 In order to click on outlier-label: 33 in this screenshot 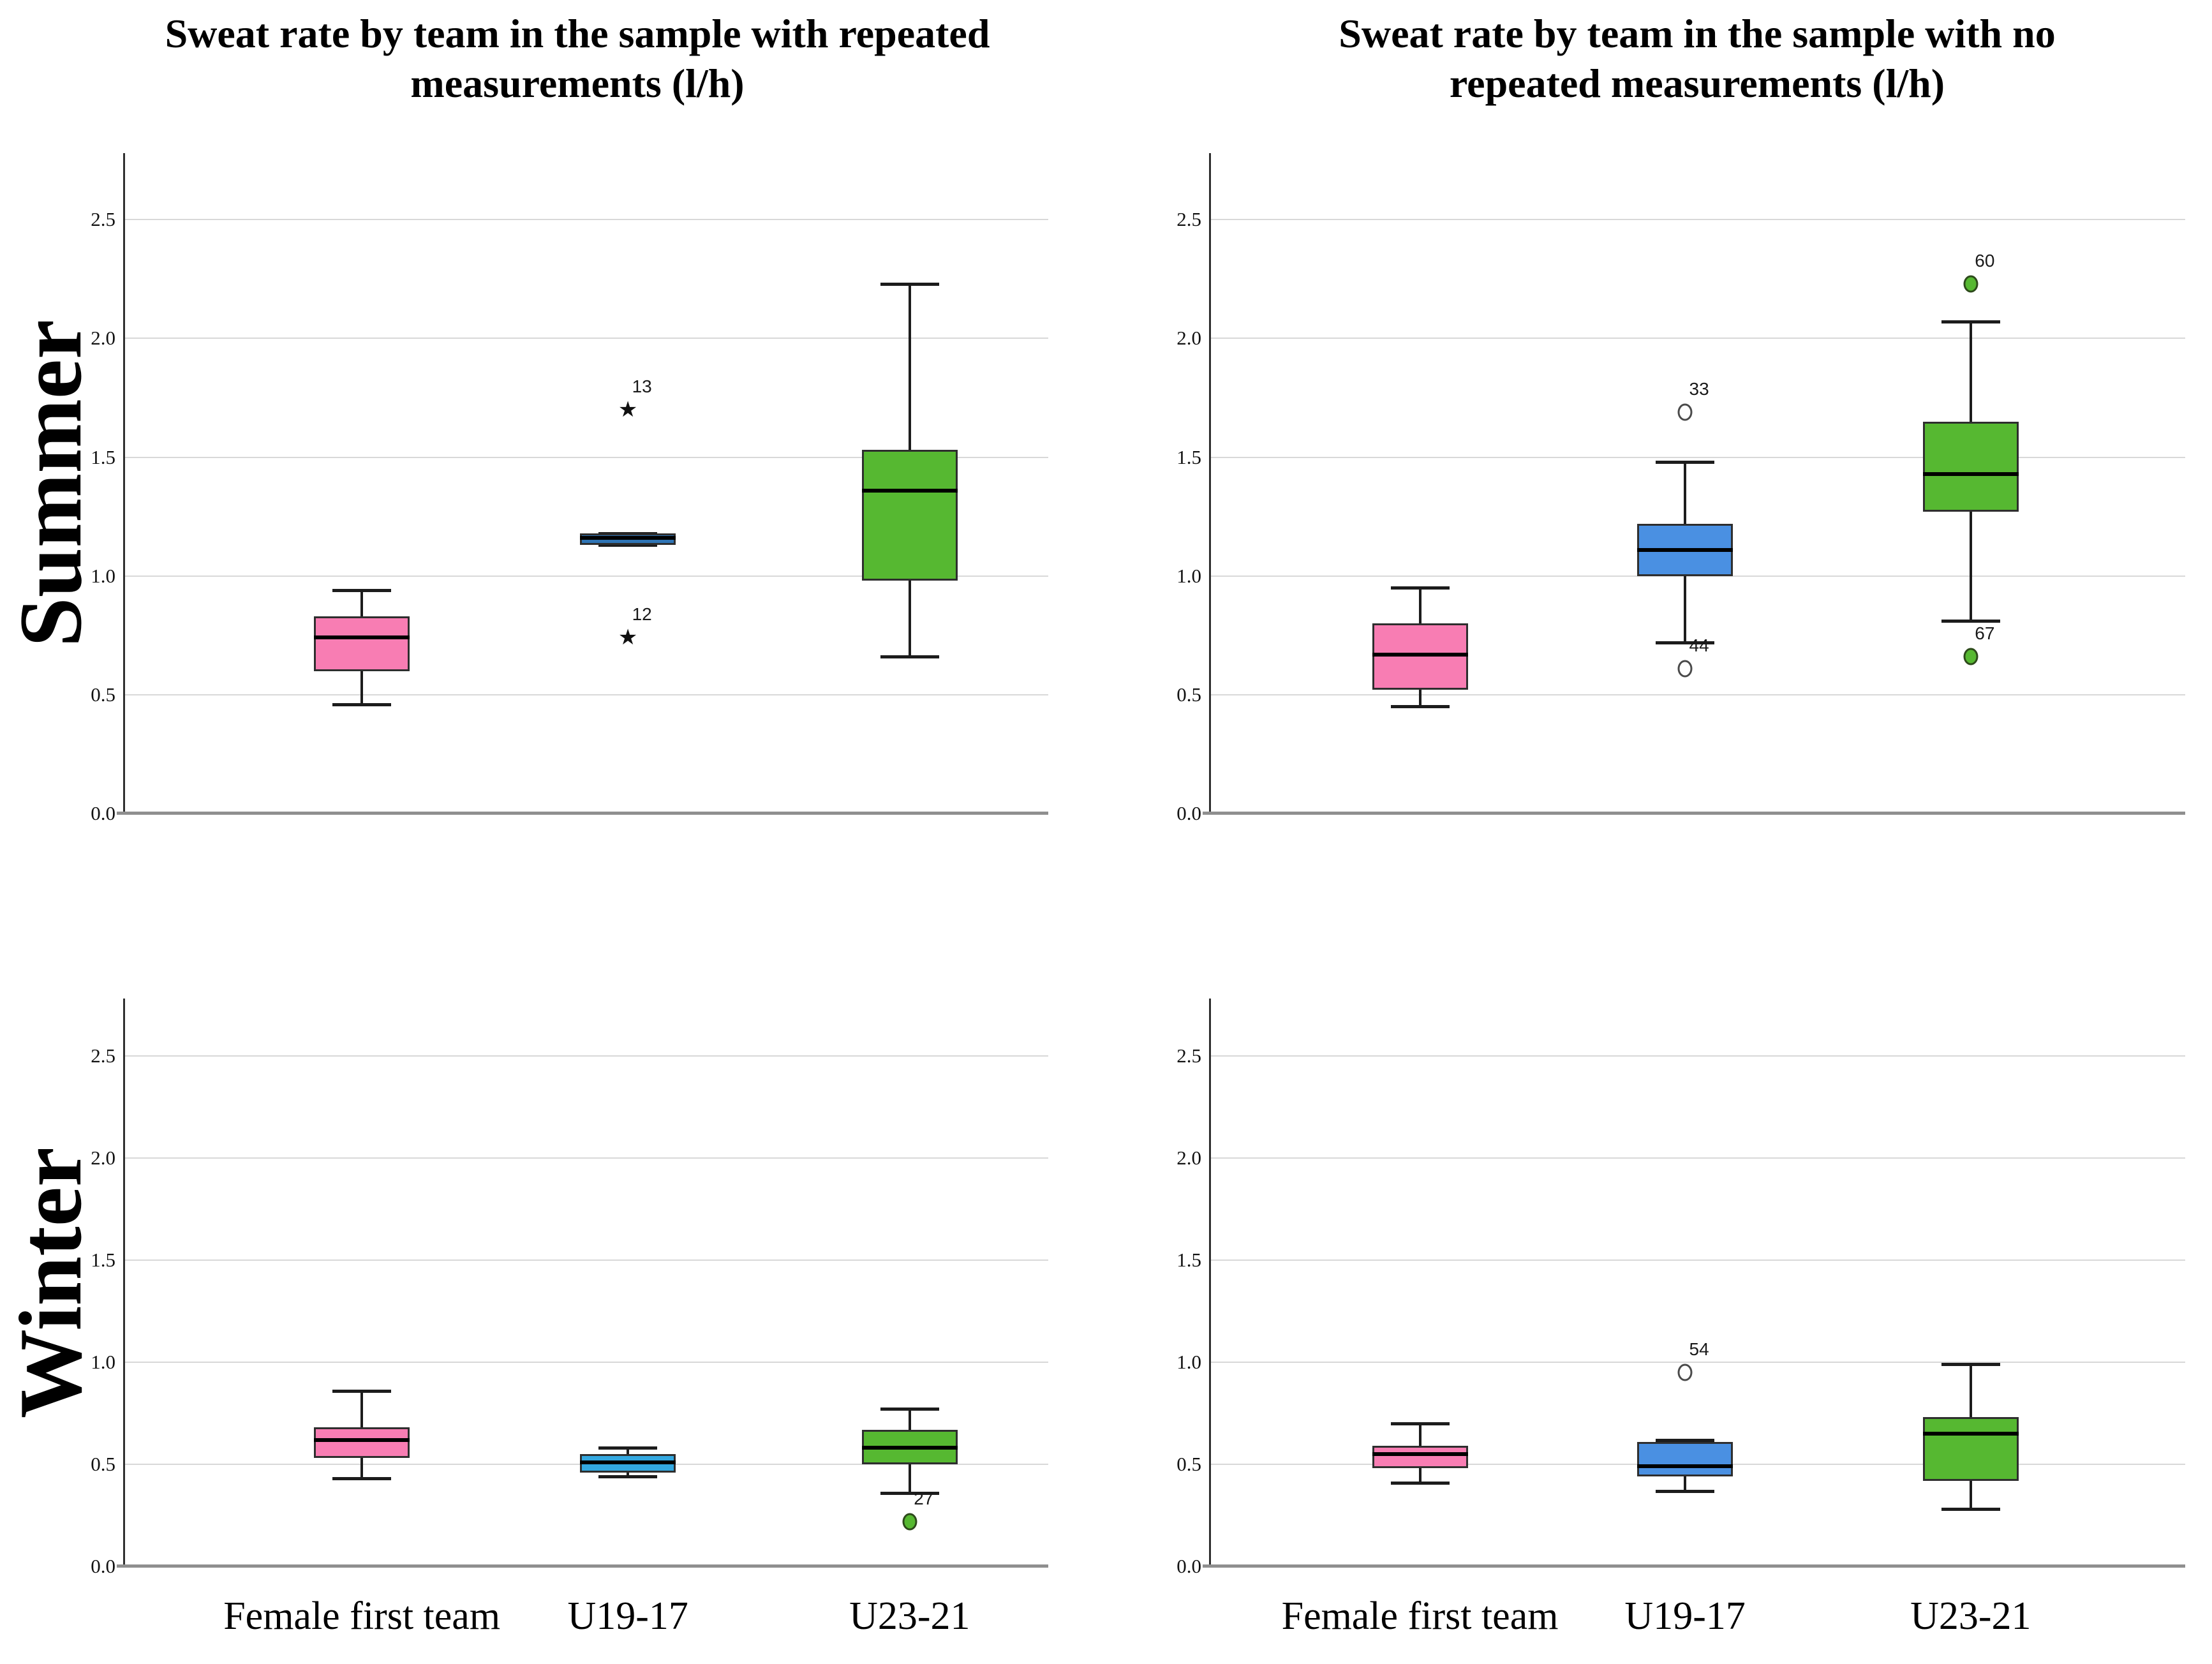, I will do `click(1699, 388)`.